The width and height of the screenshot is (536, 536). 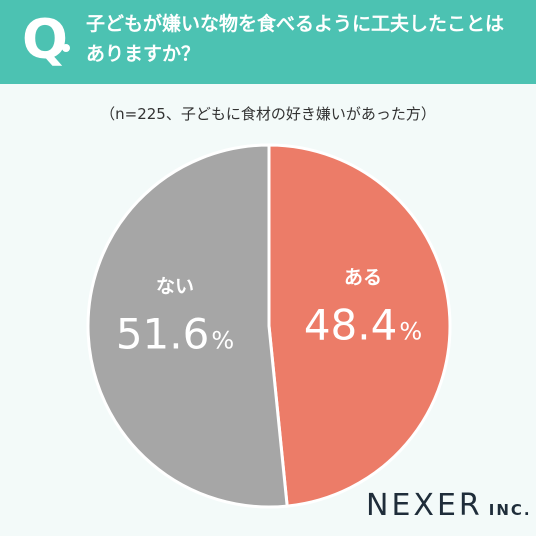 I want to click on brand-logo: NEXER INC., so click(x=449, y=505).